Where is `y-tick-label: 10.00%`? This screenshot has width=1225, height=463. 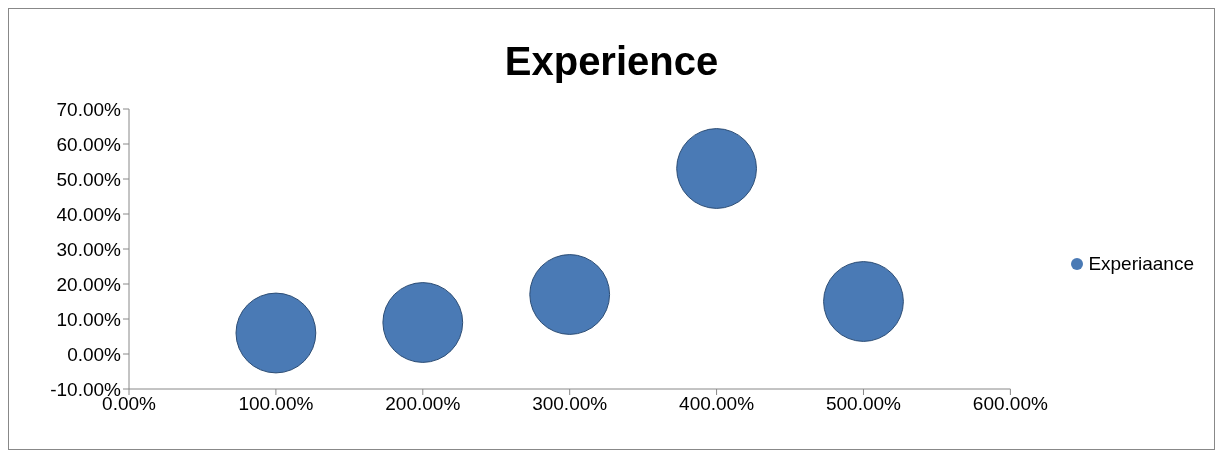
y-tick-label: 10.00% is located at coordinates (89, 319).